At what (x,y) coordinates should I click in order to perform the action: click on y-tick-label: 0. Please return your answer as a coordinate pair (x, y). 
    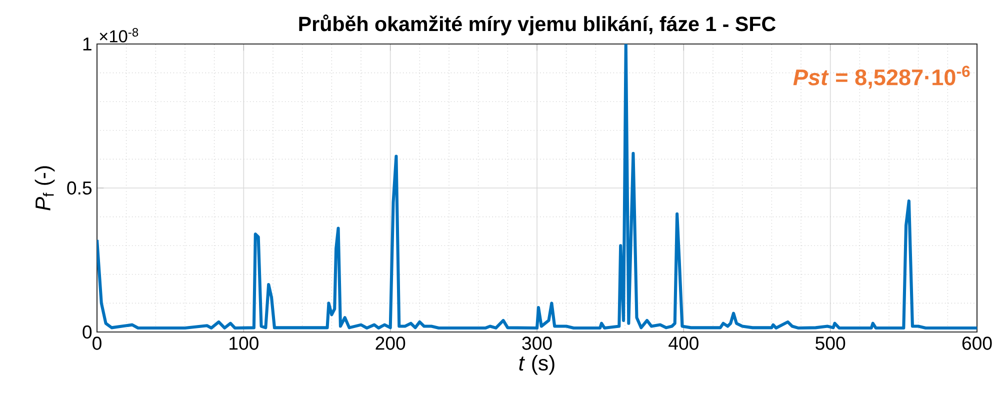
    Looking at the image, I should click on (87, 332).